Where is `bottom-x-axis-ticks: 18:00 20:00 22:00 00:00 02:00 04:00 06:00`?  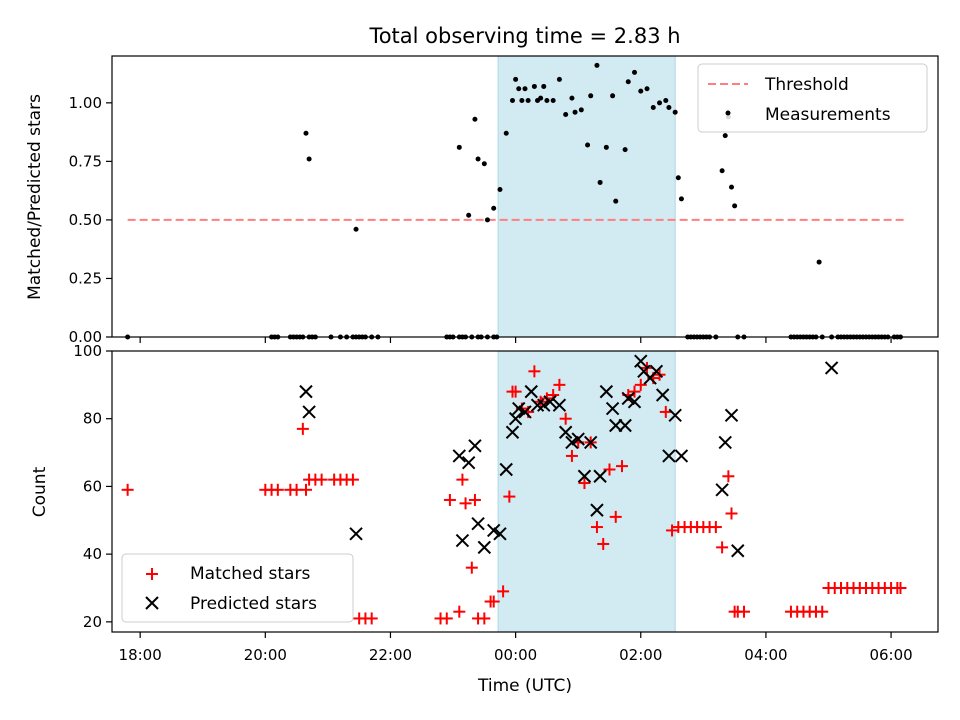
bottom-x-axis-ticks: 18:00 20:00 22:00 00:00 02:00 04:00 06:00 is located at coordinates (516, 648).